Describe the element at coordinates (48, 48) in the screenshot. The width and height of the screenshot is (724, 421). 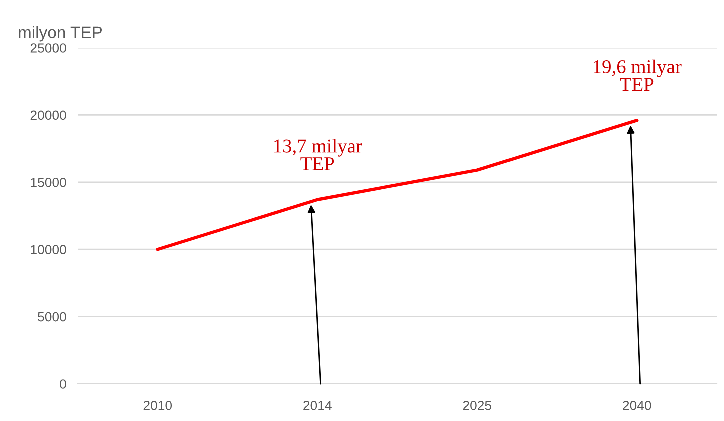
I see `y-tick-label: 25000` at that location.